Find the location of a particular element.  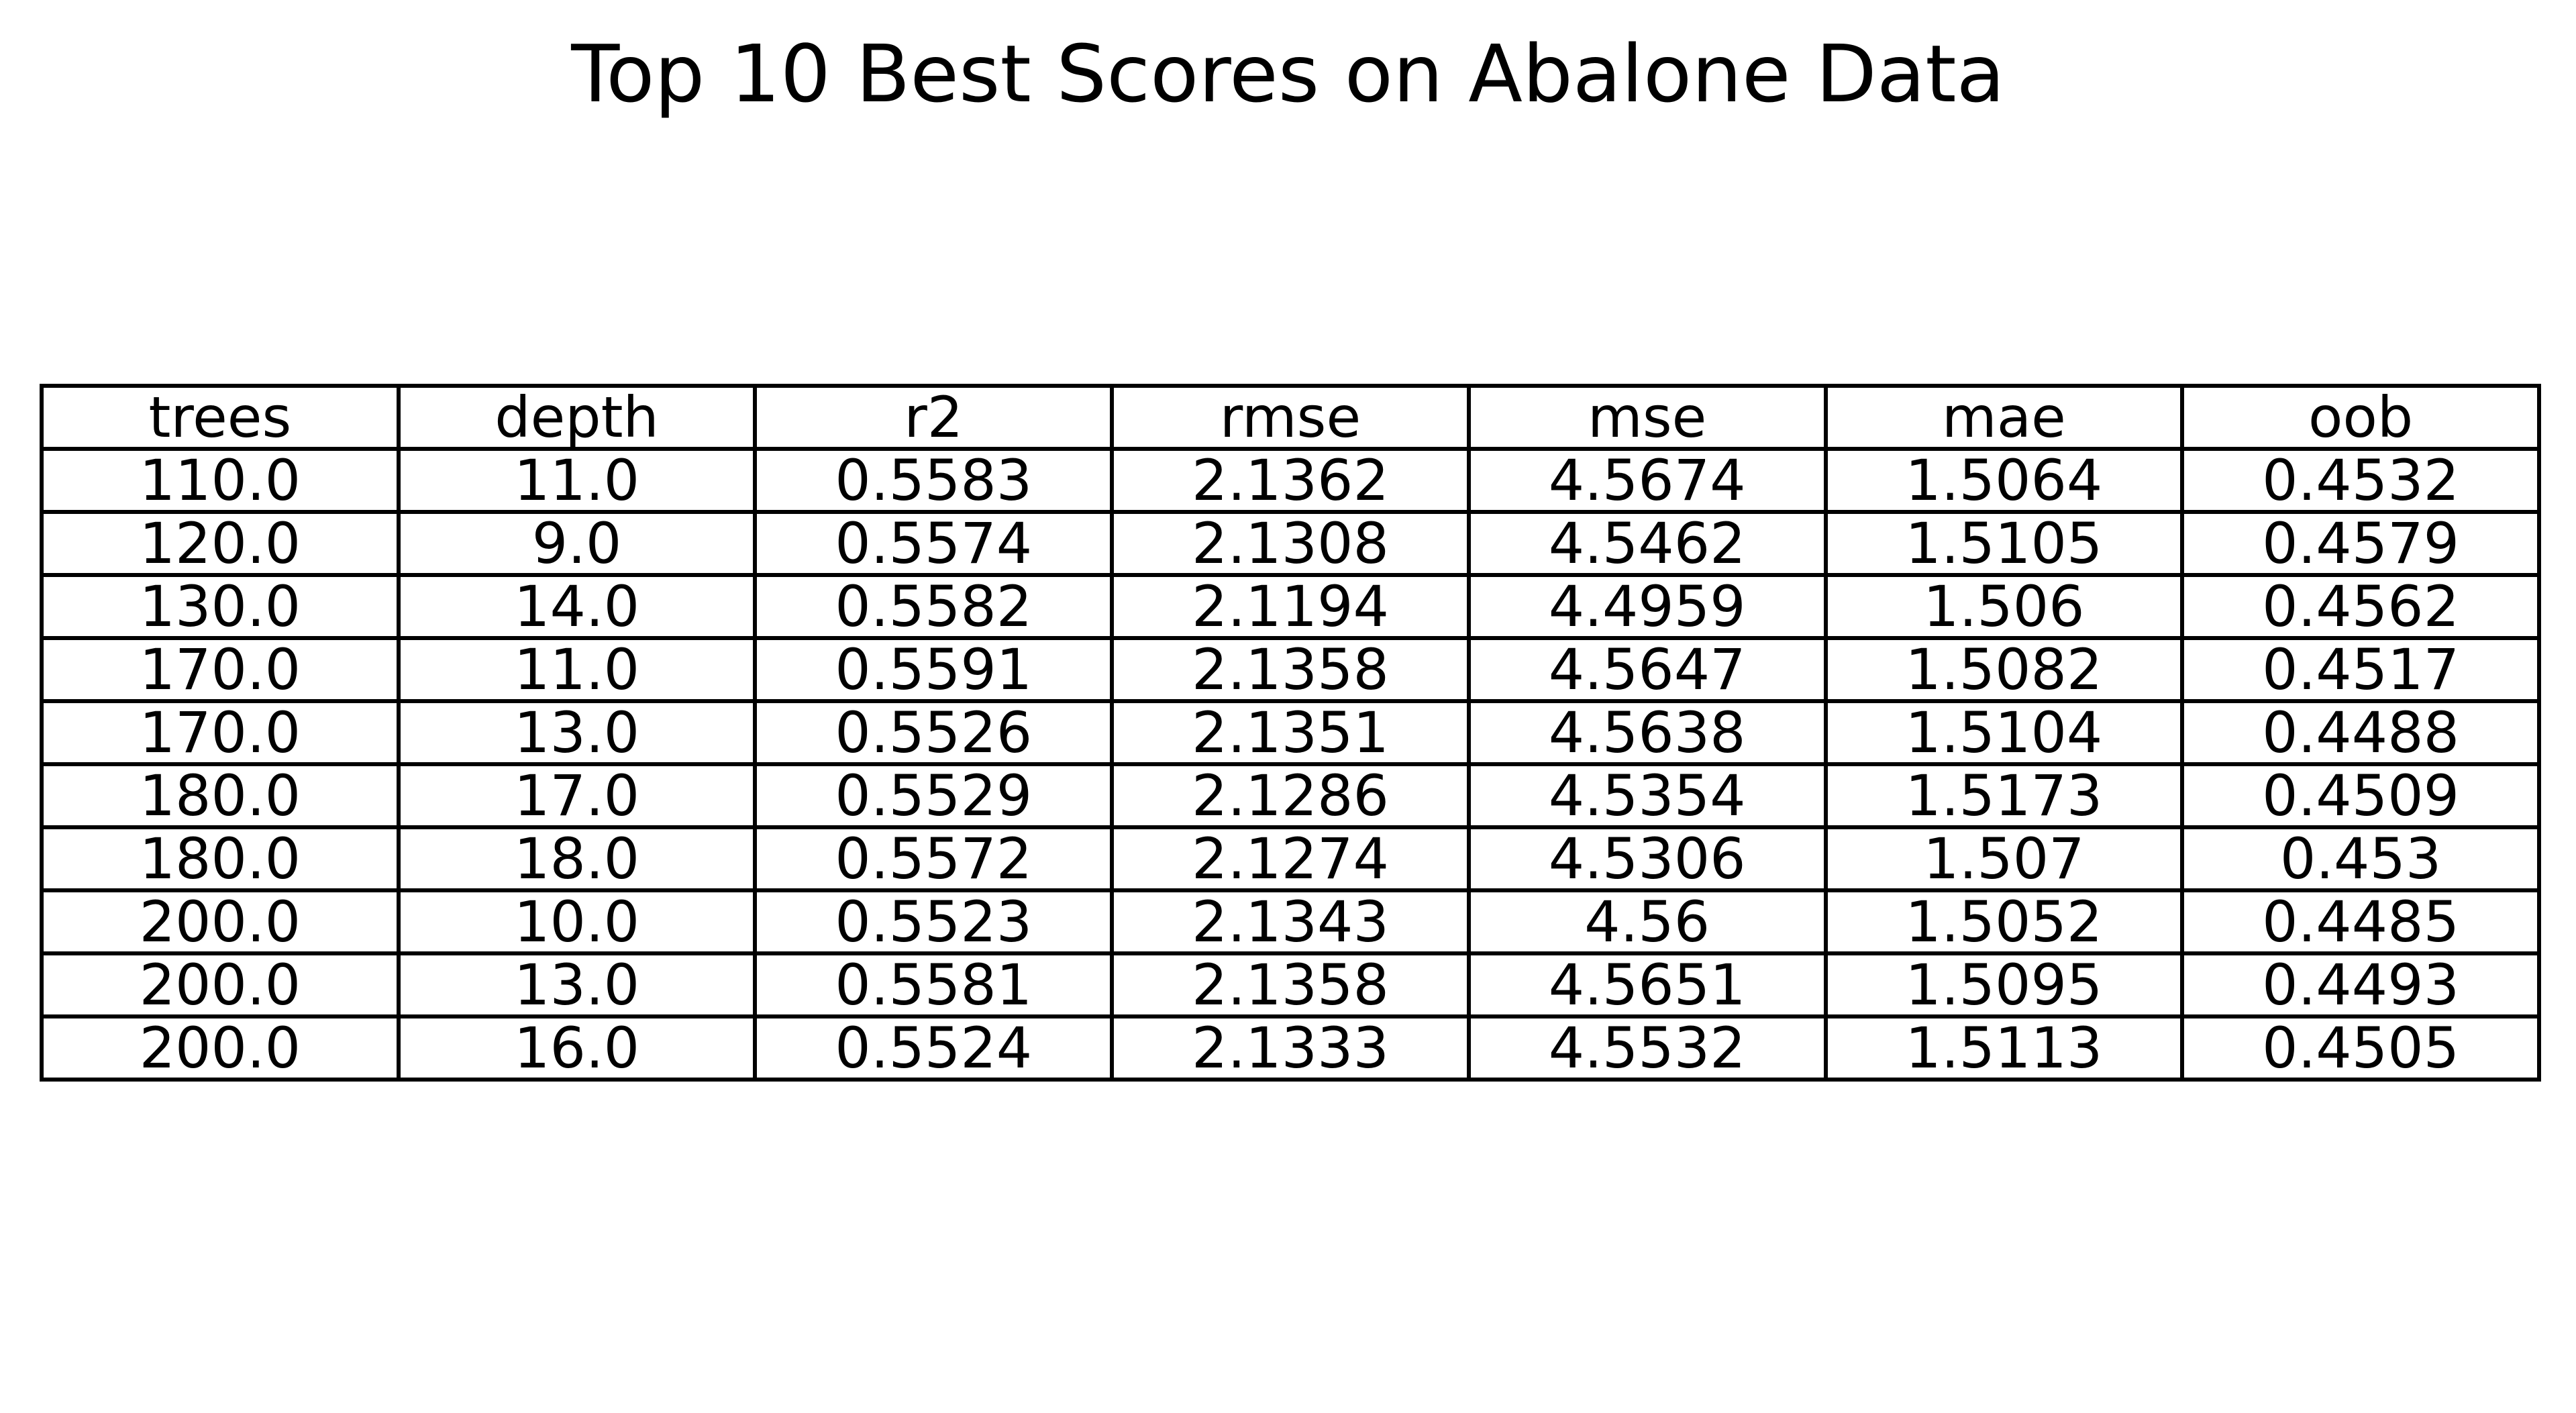

table-cell-oob: 0.4493 is located at coordinates (2360, 984).